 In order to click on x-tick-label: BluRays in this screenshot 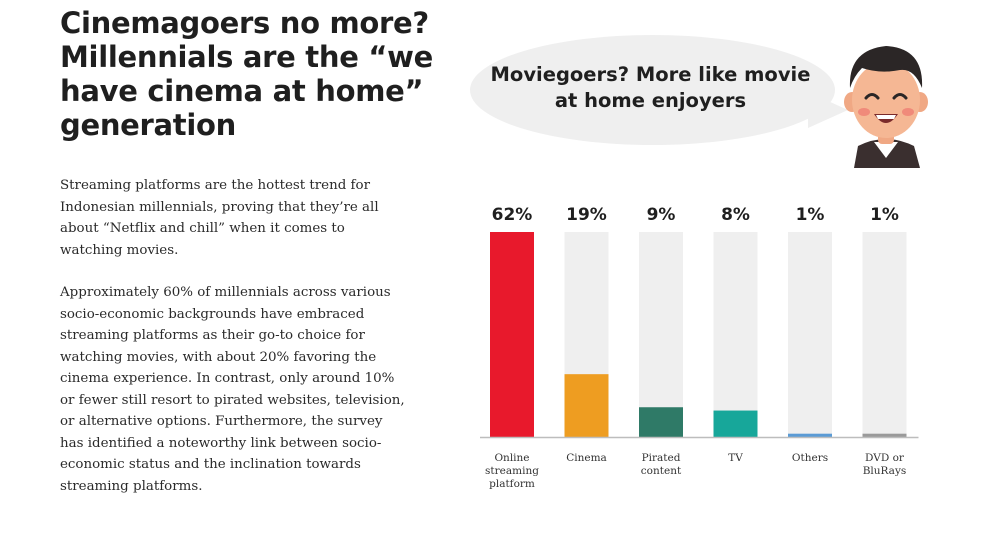, I will do `click(885, 471)`.